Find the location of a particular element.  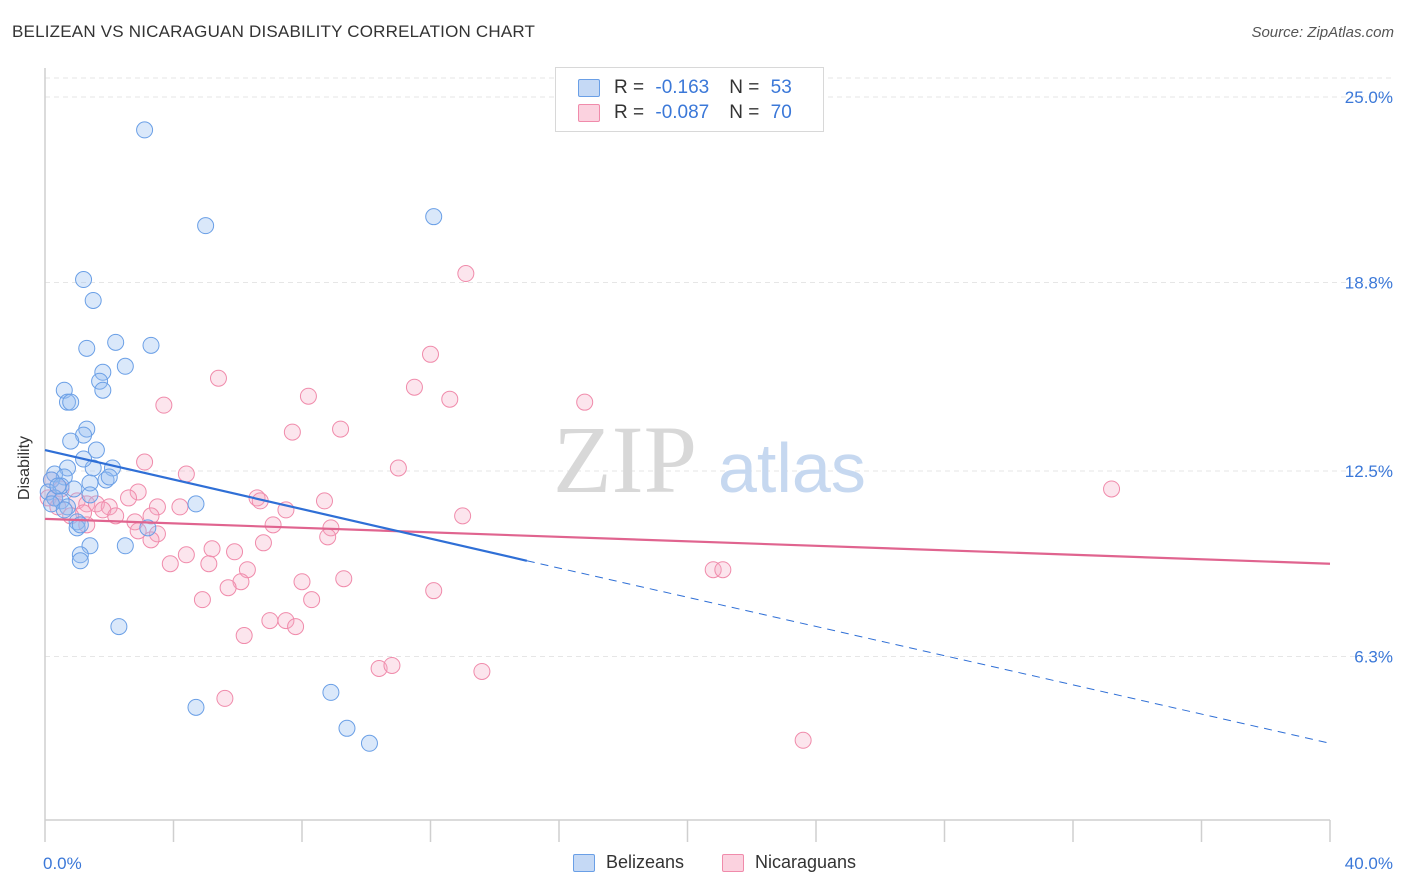

legend-n-value: 70 is located at coordinates (781, 112).